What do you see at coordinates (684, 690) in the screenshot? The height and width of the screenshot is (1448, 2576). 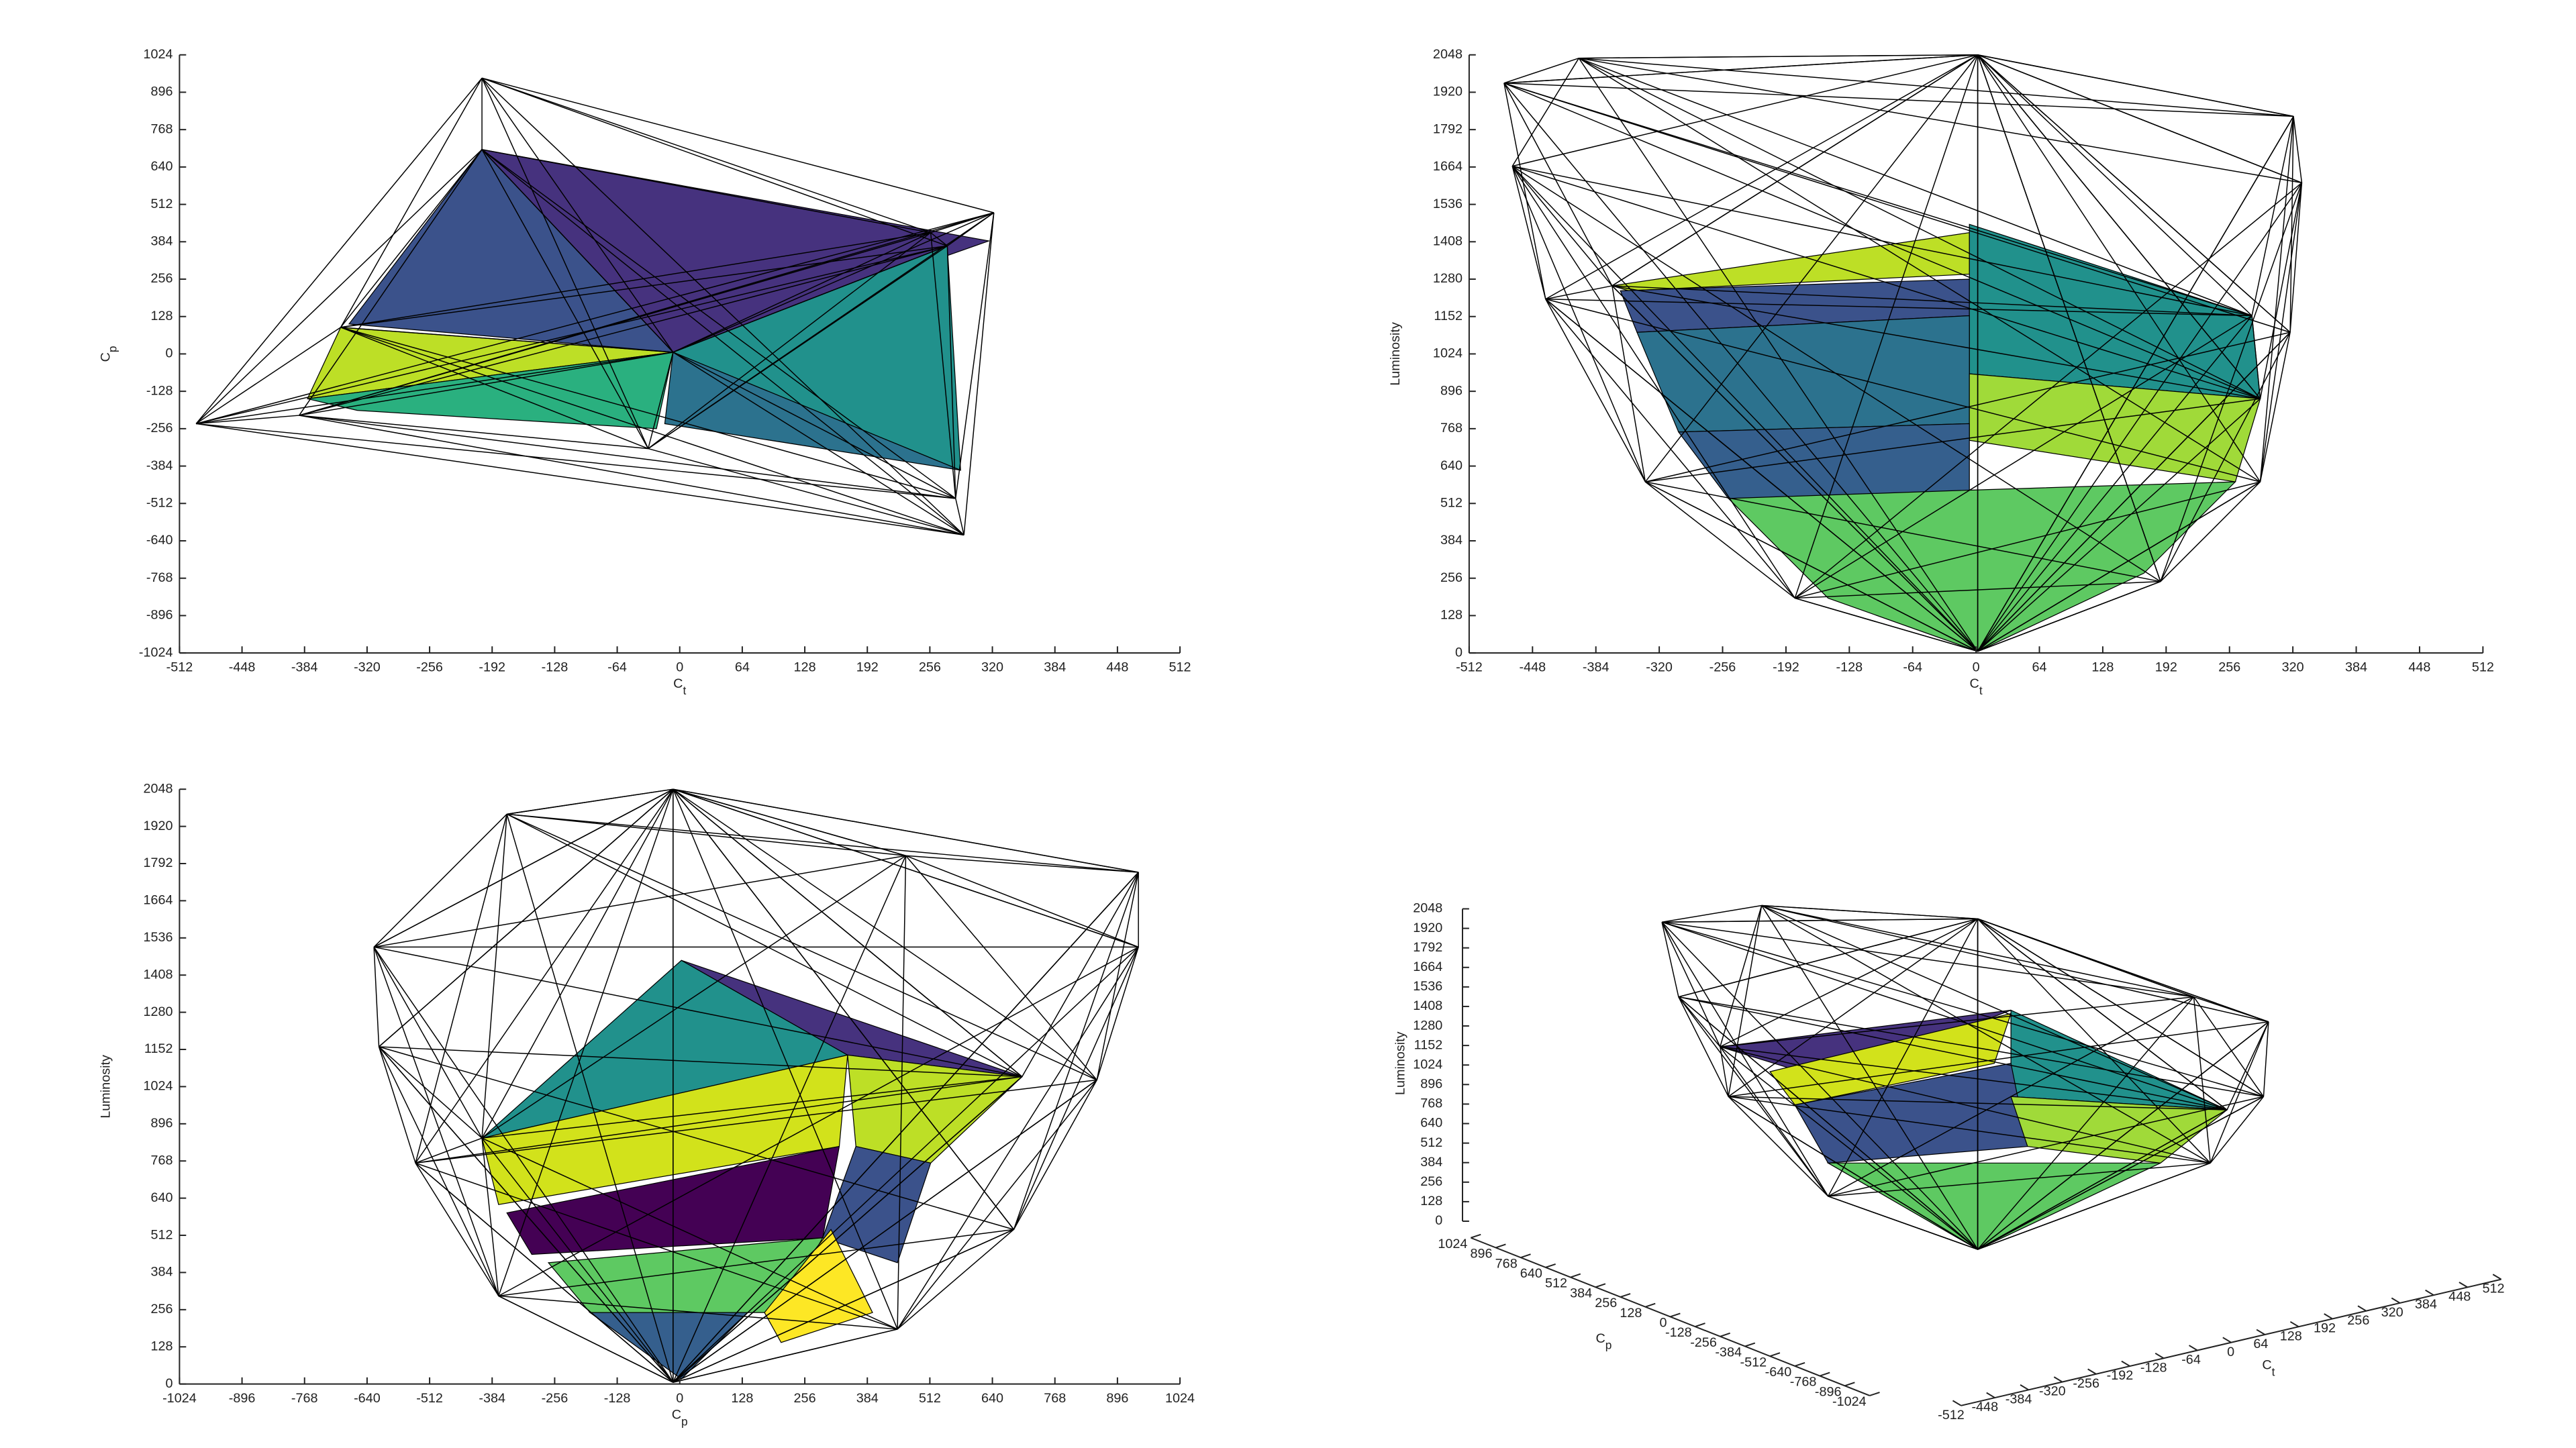 I see `axis-label-subscript: t` at bounding box center [684, 690].